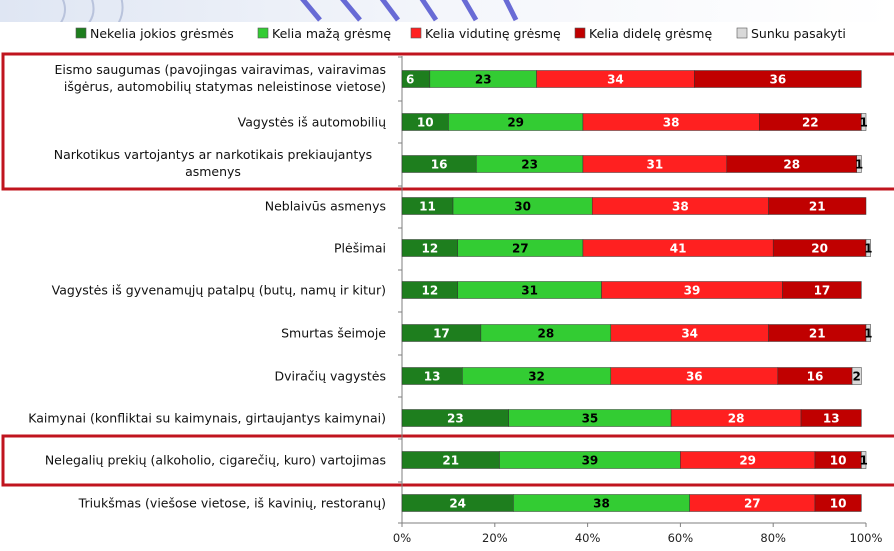 The height and width of the screenshot is (551, 894). What do you see at coordinates (410, 80) in the screenshot?
I see `data-label-r1-s1: 6` at bounding box center [410, 80].